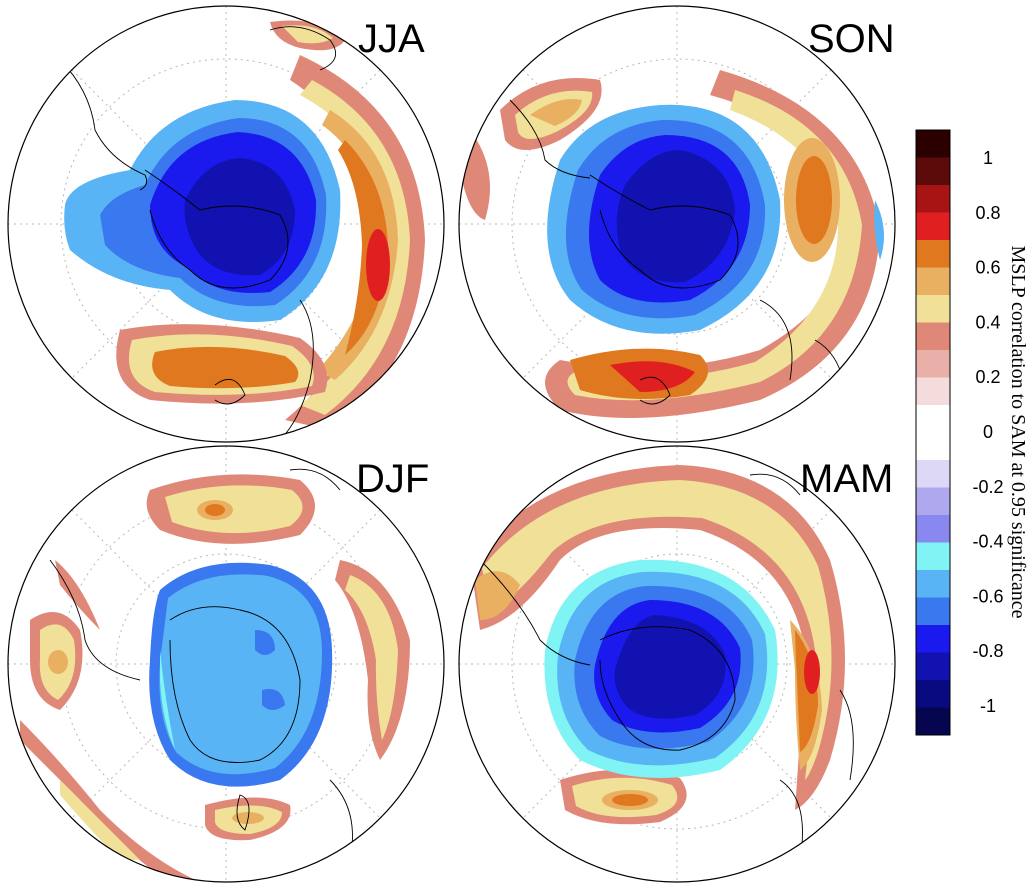  I want to click on colorbar-swatches, so click(933, 433).